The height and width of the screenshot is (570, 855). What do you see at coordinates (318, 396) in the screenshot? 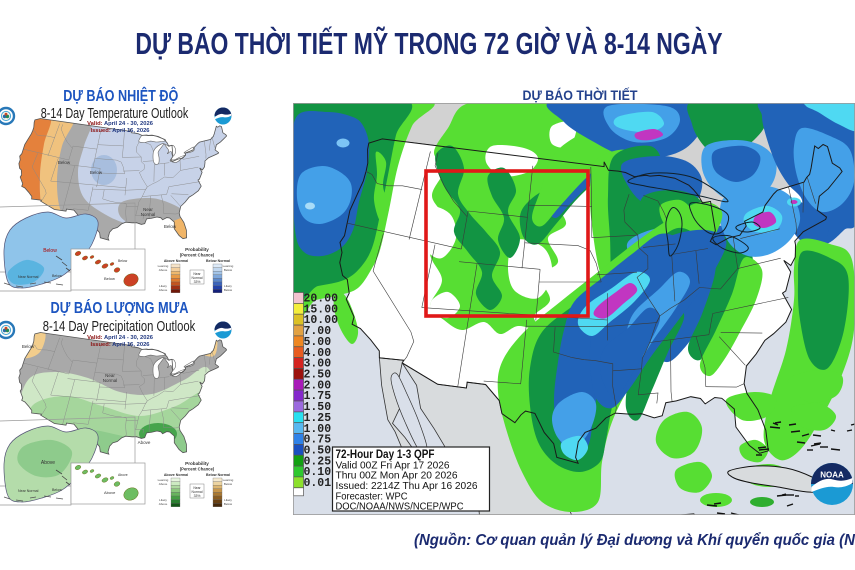
I see `svg-text: 1.75` at bounding box center [318, 396].